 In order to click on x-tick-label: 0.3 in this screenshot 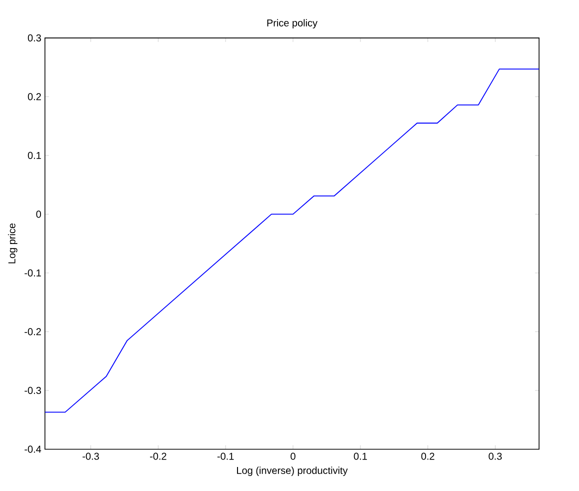, I will do `click(495, 456)`.